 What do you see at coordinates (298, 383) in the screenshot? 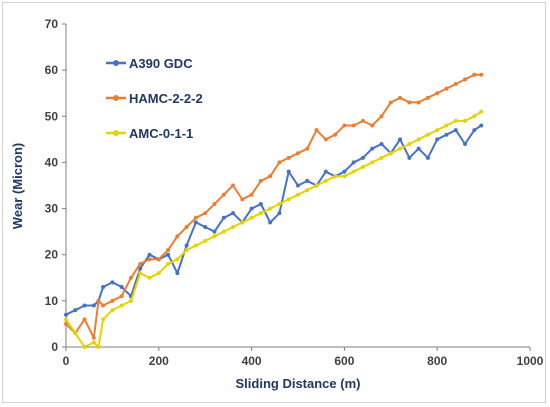
I see `x-axis-title: Sliding Distance (m)` at bounding box center [298, 383].